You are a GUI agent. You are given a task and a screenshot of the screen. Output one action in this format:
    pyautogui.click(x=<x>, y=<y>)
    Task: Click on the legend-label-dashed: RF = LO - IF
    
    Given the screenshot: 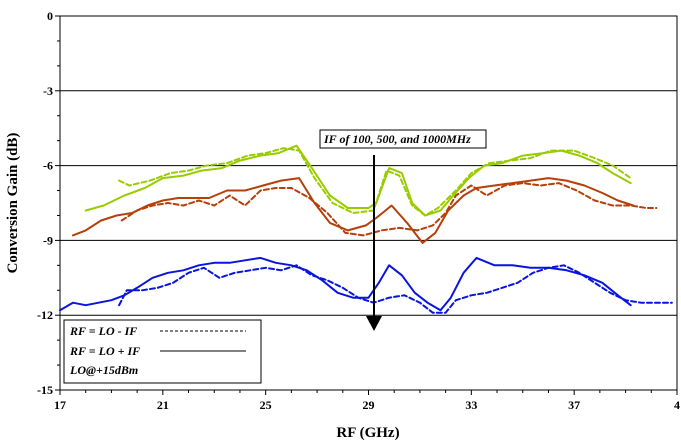 What is the action you would take?
    pyautogui.click(x=103, y=331)
    